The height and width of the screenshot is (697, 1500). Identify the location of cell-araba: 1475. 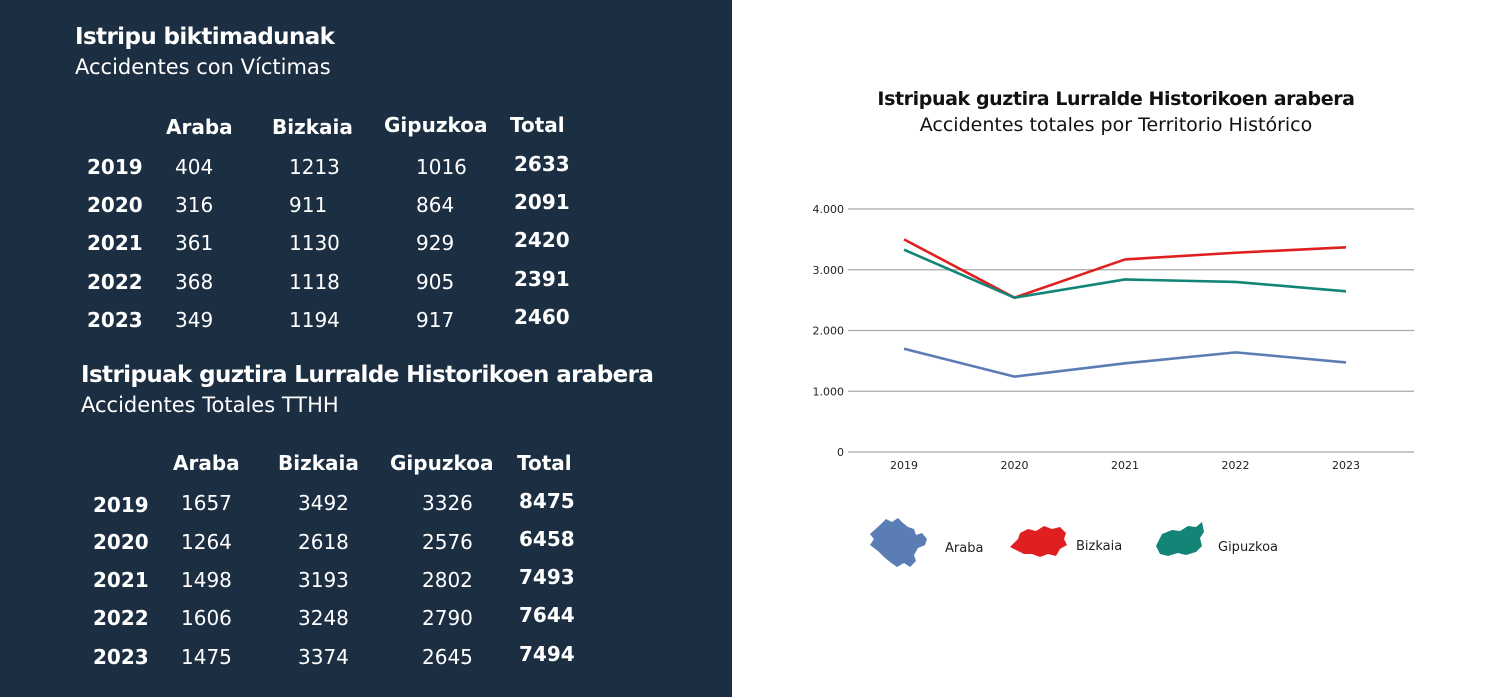
(206, 657).